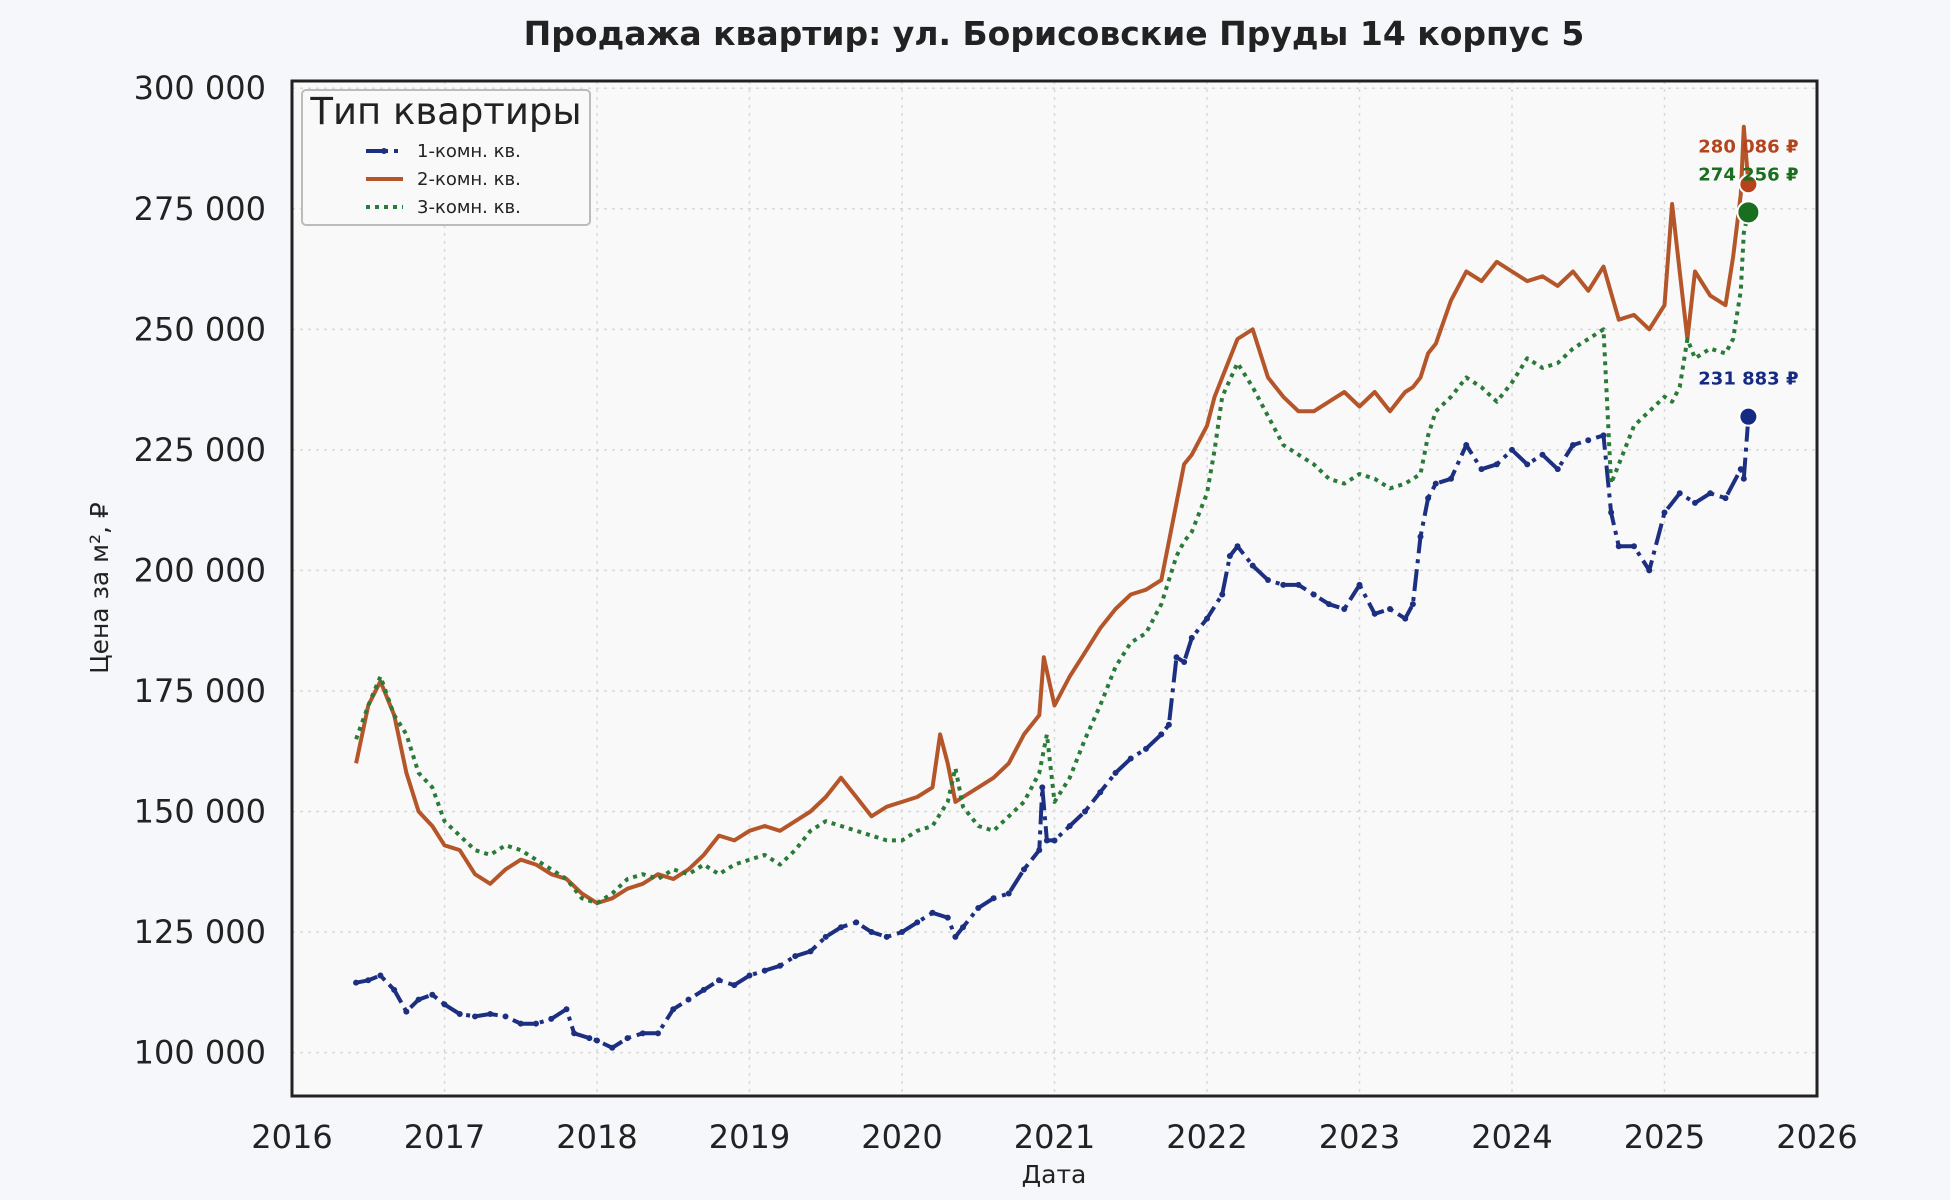 The image size is (1950, 1200). What do you see at coordinates (901, 1137) in the screenshot?
I see `x-tick-label: 2020` at bounding box center [901, 1137].